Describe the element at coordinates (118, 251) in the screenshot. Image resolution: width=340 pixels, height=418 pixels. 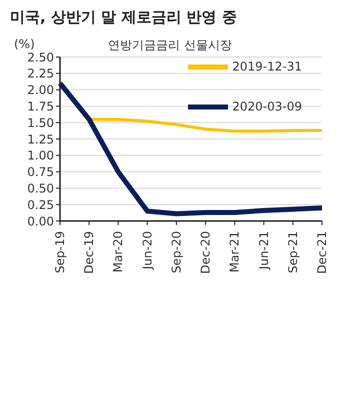
I see `x-tick-label: Mar-20` at that location.